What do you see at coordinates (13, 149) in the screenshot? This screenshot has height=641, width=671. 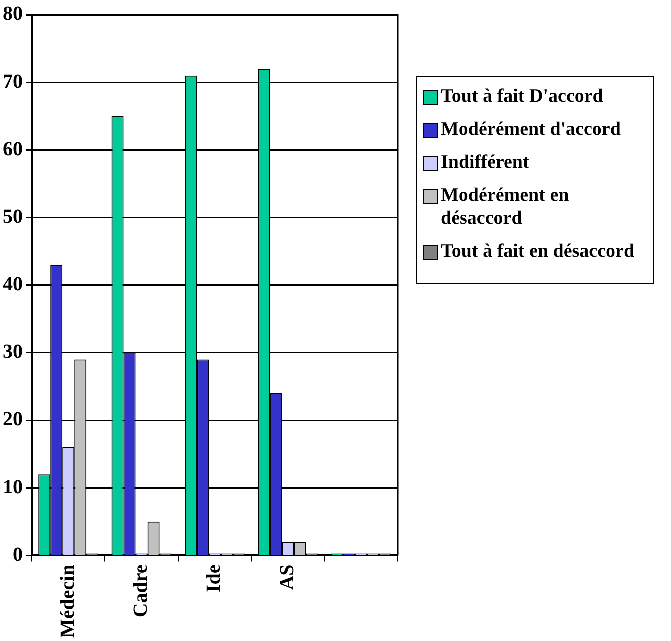 I see `y-tick-label: 60` at bounding box center [13, 149].